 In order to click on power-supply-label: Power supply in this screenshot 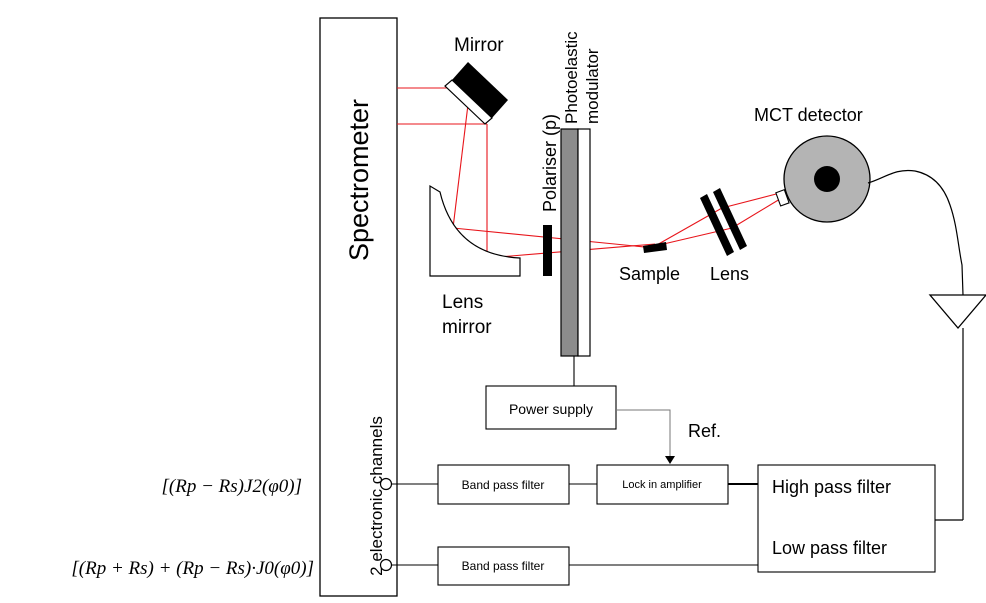, I will do `click(551, 409)`.